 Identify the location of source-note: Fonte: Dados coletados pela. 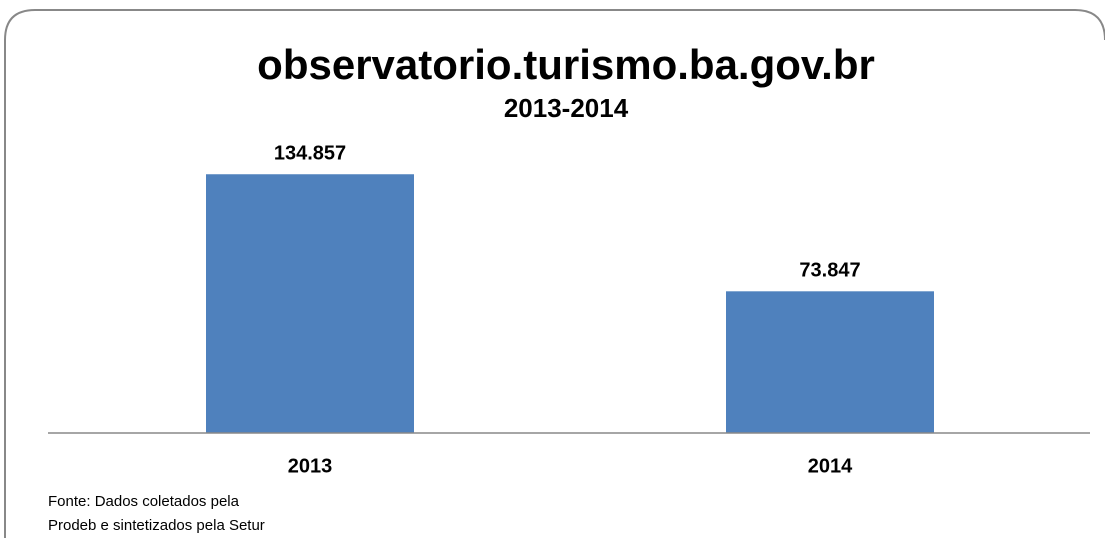
(144, 501).